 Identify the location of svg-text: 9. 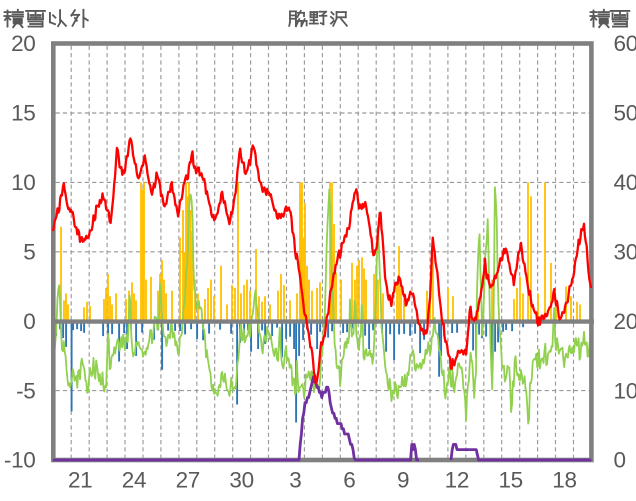
(403, 480).